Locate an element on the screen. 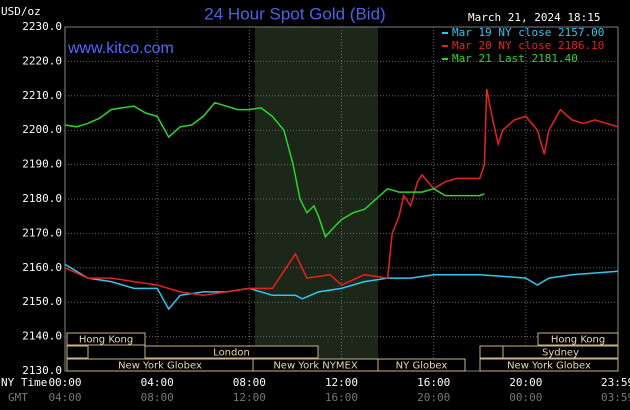  x-tick-label: 20:00 is located at coordinates (525, 382).